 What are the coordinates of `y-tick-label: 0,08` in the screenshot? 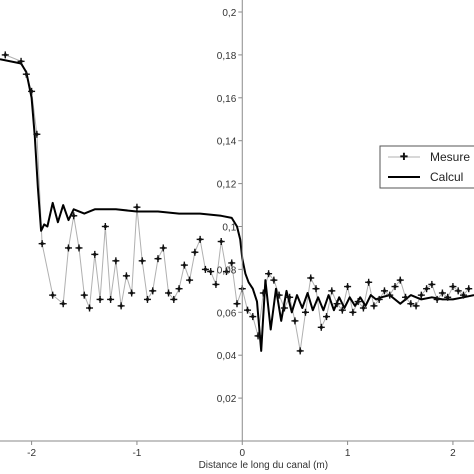 It's located at (227, 270).